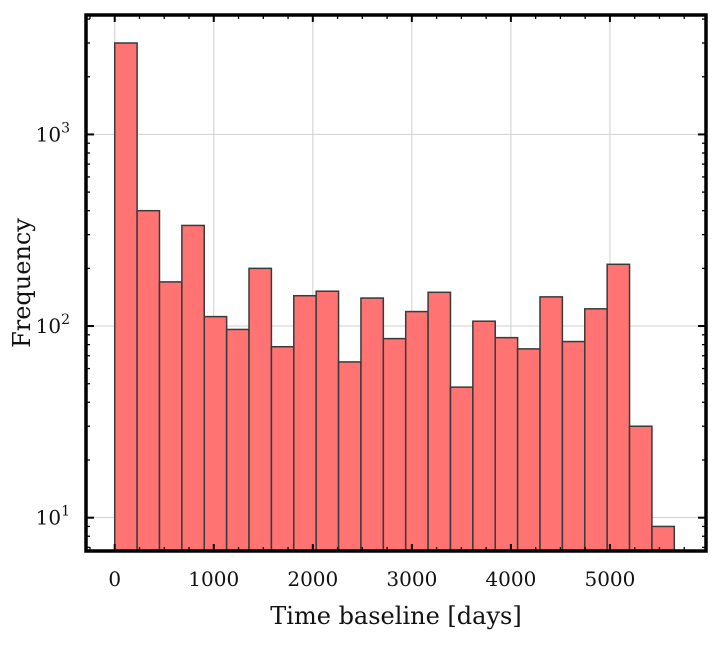 The width and height of the screenshot is (721, 645). I want to click on x-tick-label: 5000, so click(609, 579).